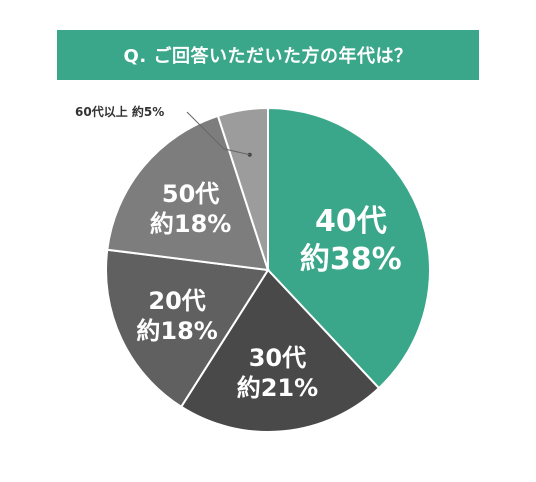 The width and height of the screenshot is (536, 482). I want to click on slice-category-label-20s: 20代, so click(176, 301).